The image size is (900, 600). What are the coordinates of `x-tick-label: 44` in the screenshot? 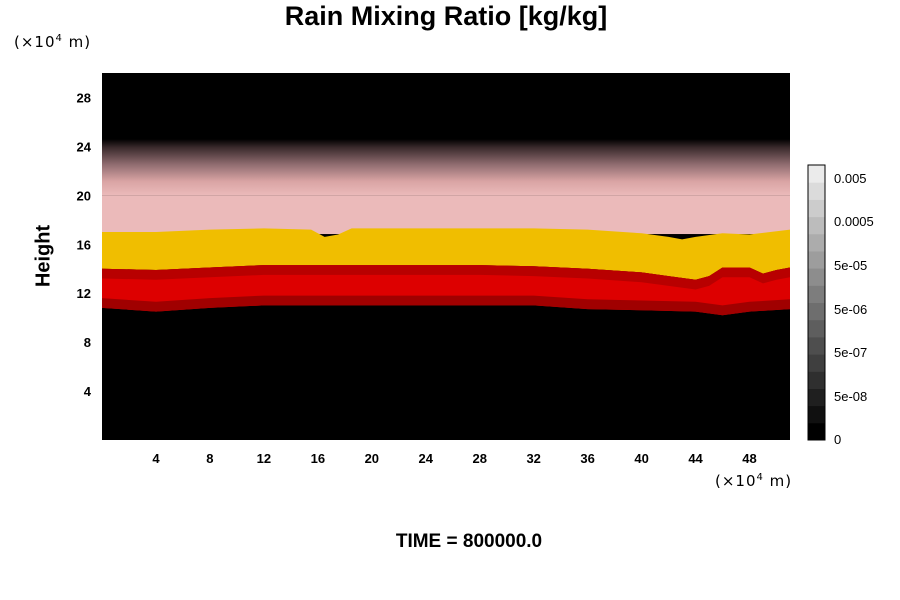 It's located at (695, 458).